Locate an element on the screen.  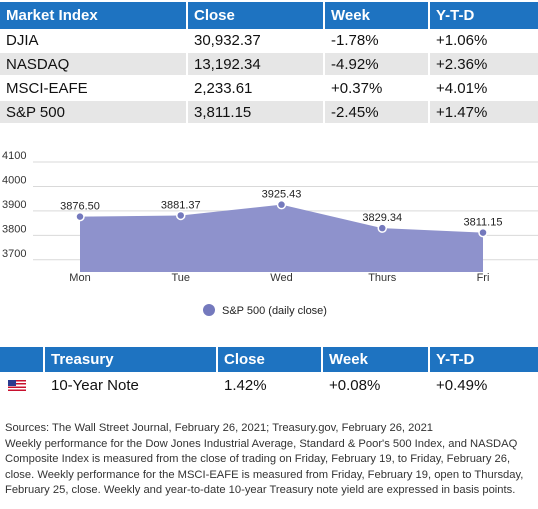
y-tick-label: 3800 is located at coordinates (14, 229).